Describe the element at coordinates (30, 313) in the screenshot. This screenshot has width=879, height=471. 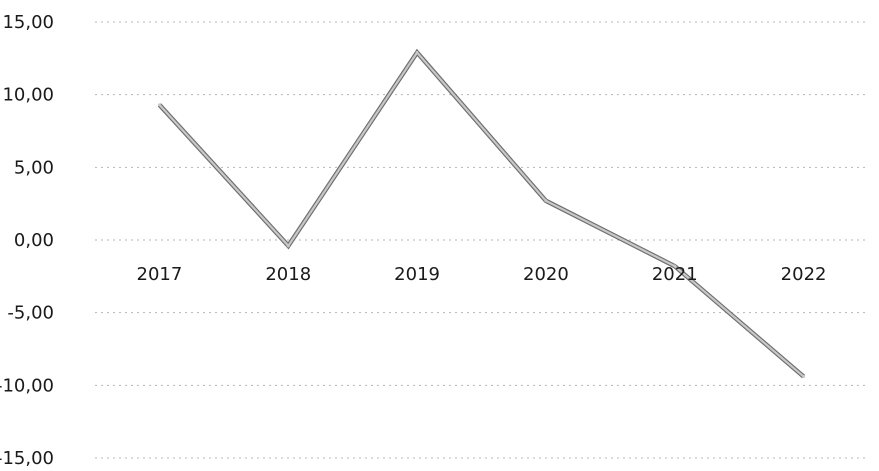
I see `y-tick-label: -5,00` at that location.